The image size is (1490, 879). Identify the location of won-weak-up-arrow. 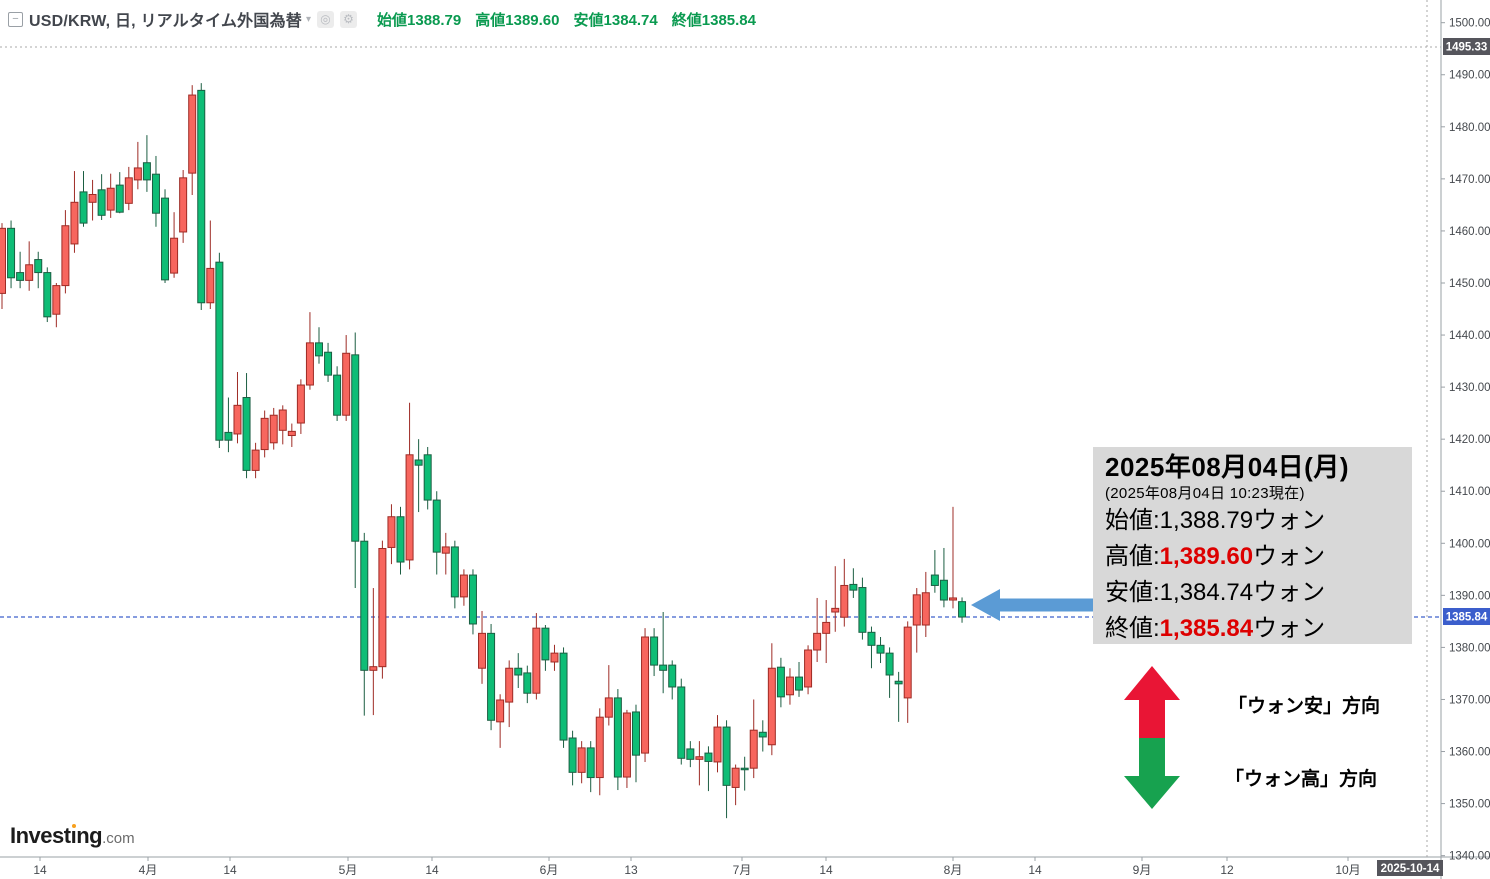
(1152, 702).